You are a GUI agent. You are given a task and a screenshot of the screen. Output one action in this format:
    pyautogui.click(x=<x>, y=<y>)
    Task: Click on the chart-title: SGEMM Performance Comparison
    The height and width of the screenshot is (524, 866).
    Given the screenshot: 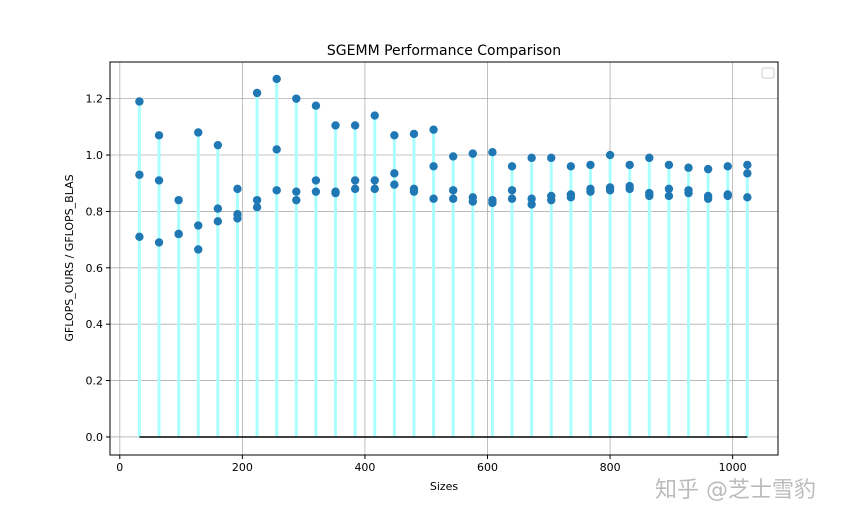 What is the action you would take?
    pyautogui.click(x=444, y=51)
    